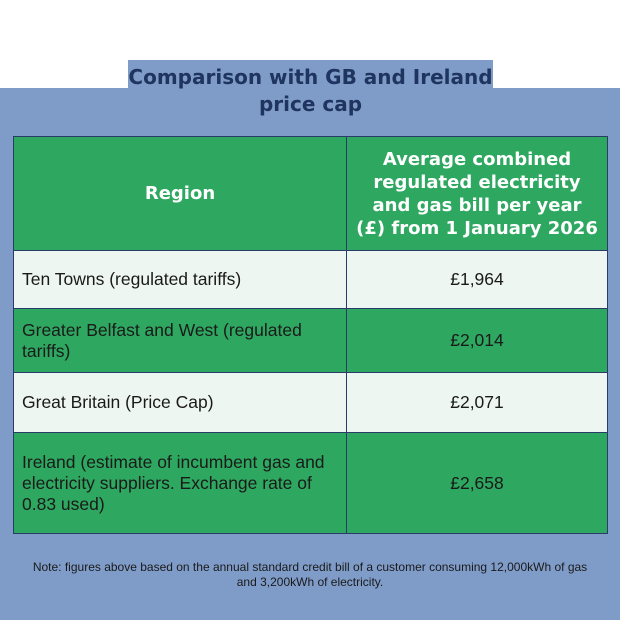  I want to click on table-row: Ten Towns (regulated tariffs) £1,964, so click(310, 279).